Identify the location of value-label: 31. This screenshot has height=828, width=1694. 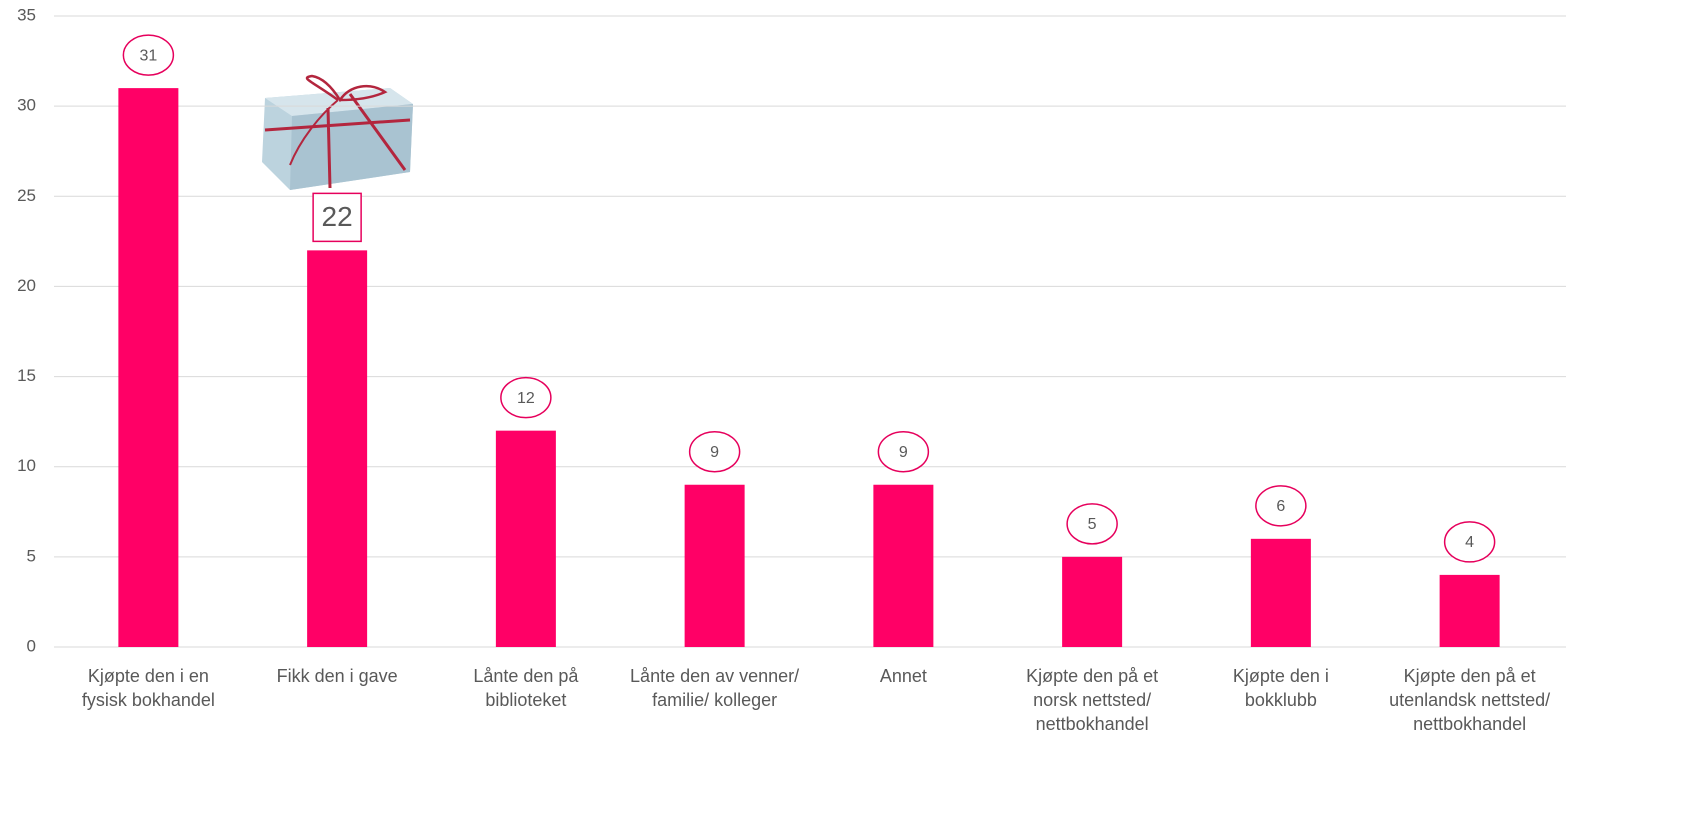
(148, 55).